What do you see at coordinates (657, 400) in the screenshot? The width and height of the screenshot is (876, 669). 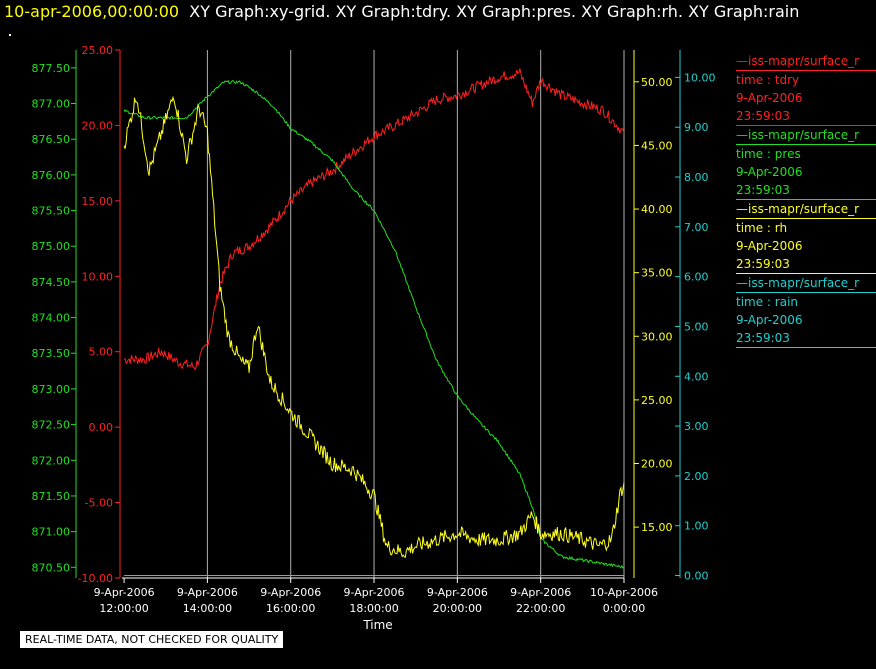 I see `rh-tick-label: 25.00` at bounding box center [657, 400].